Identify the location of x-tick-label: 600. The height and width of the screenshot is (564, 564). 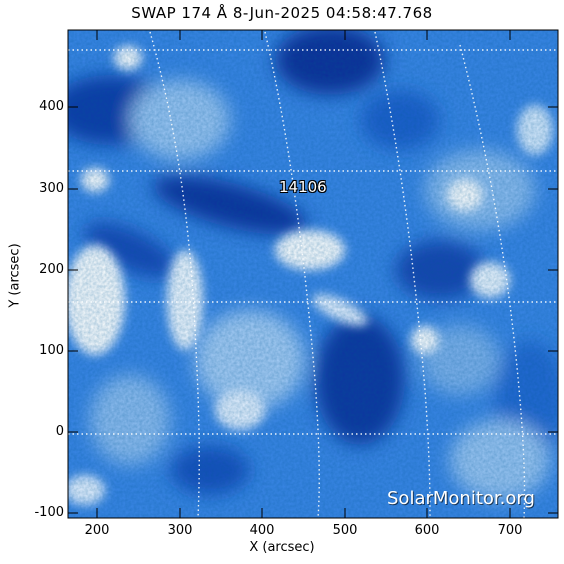
(427, 530).